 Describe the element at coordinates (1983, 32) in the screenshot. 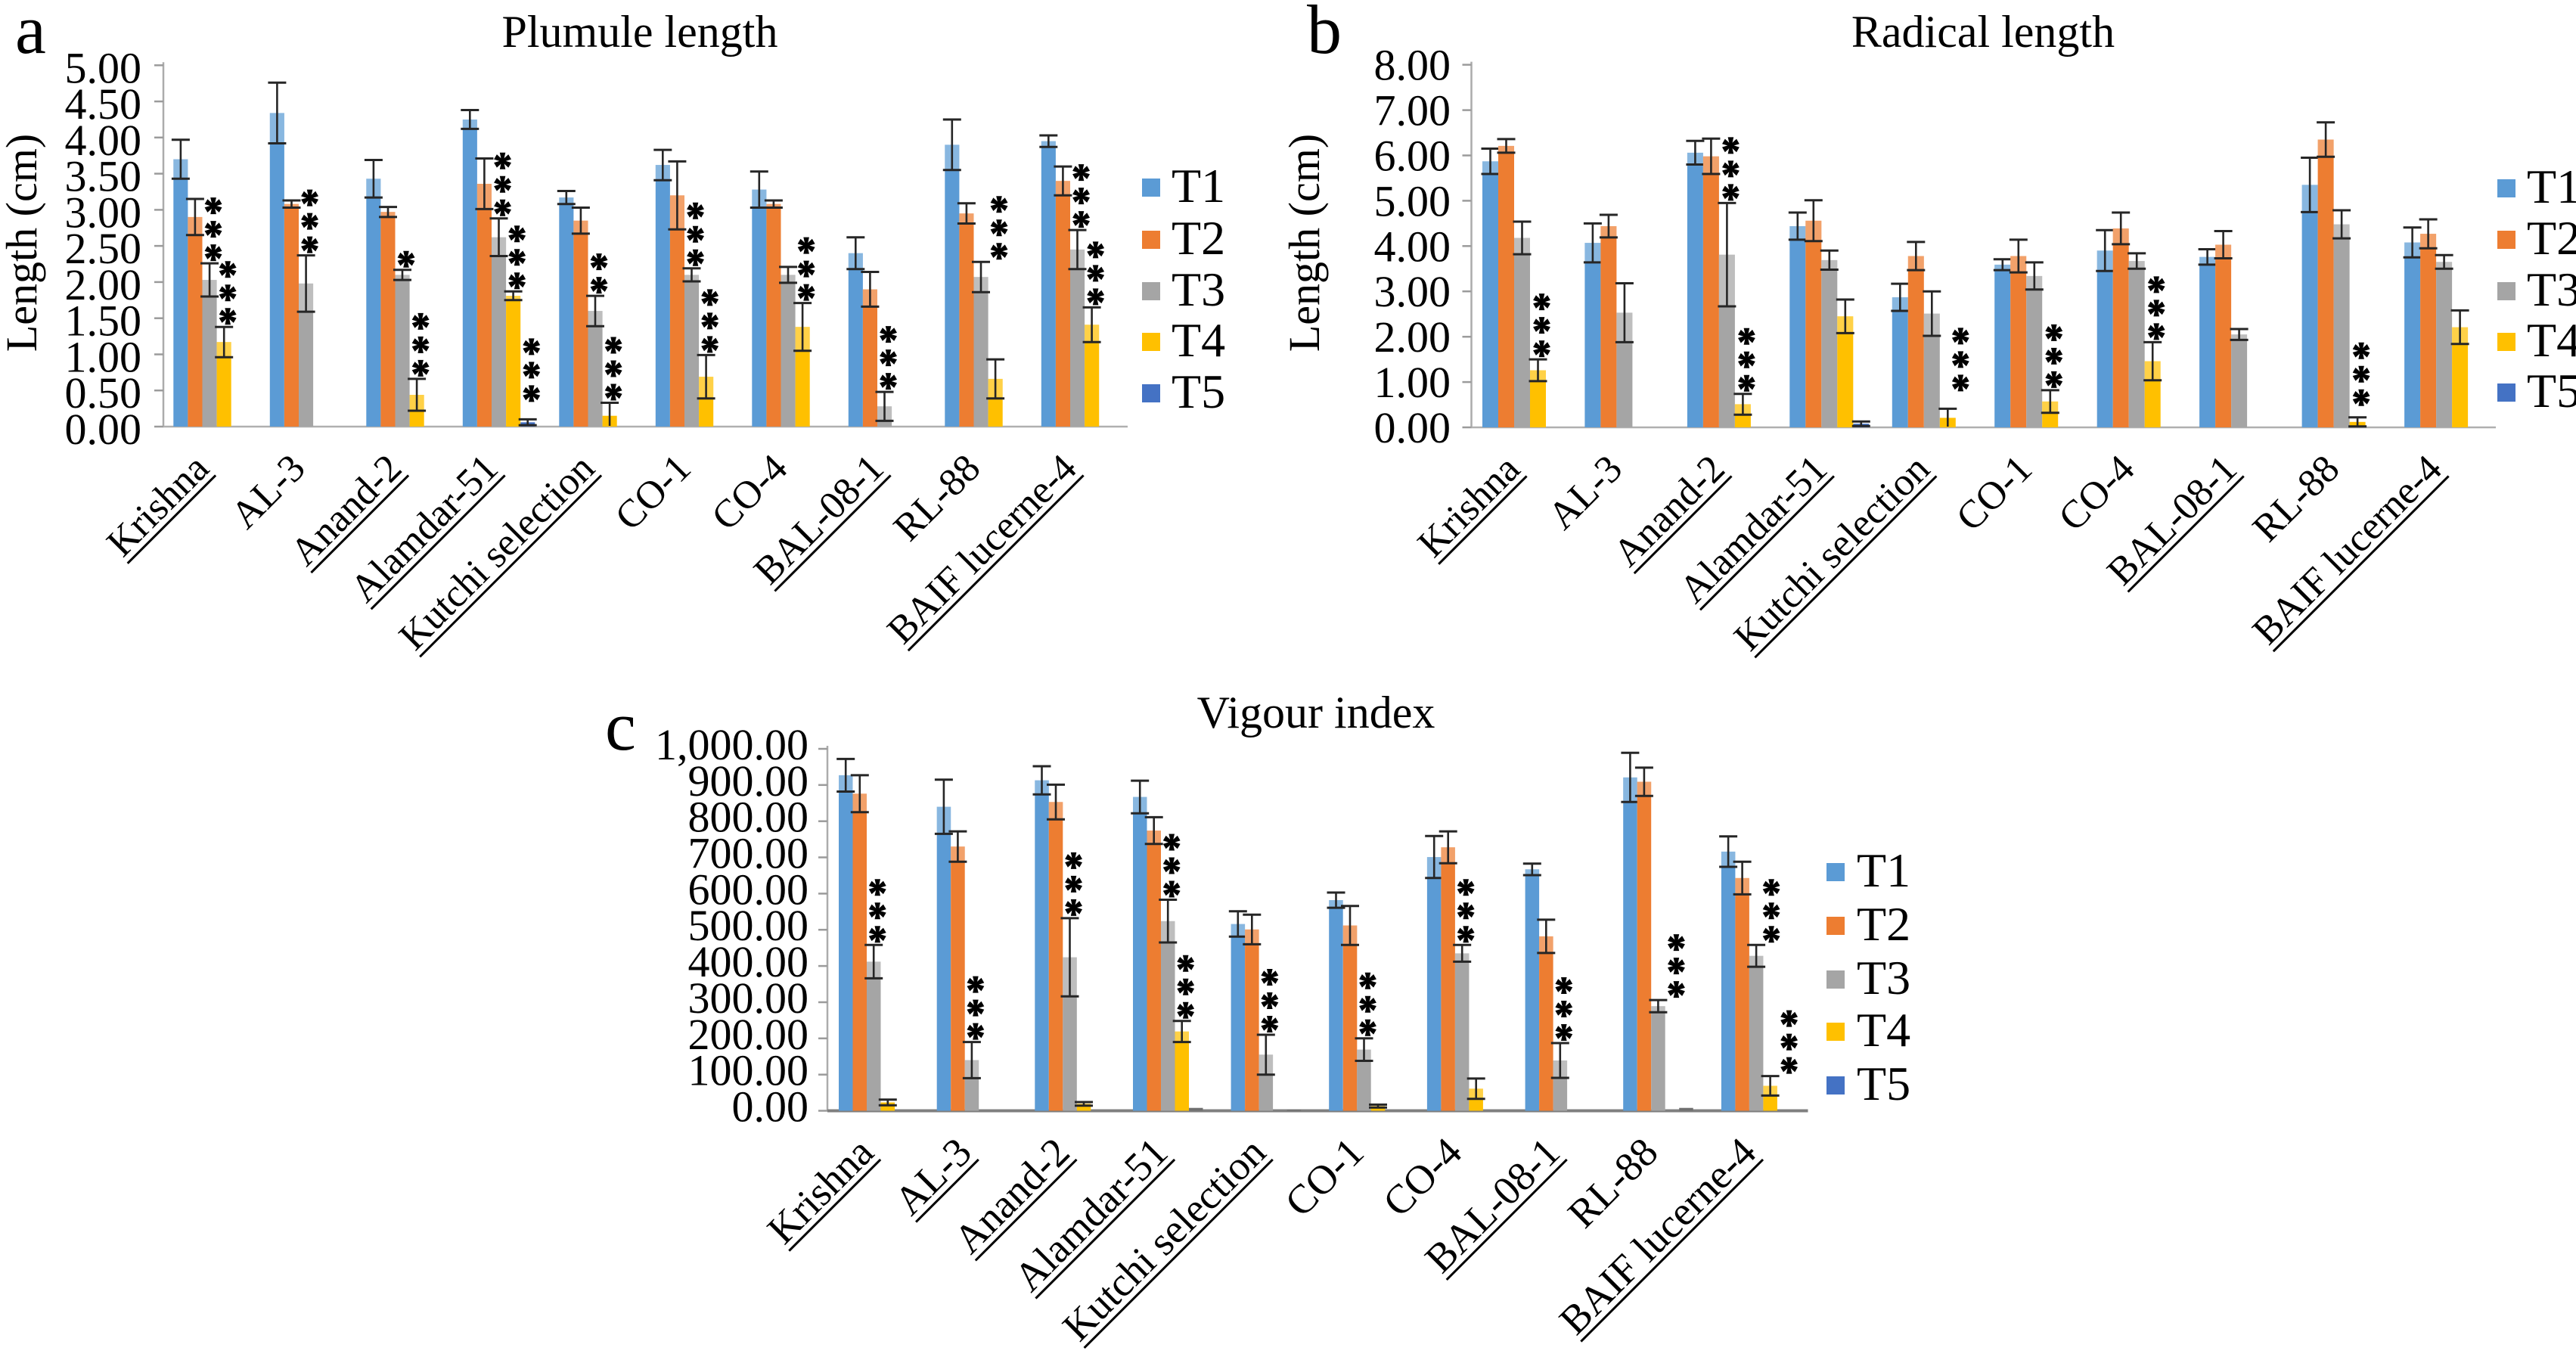

I see `svg-text: Radical length` at that location.